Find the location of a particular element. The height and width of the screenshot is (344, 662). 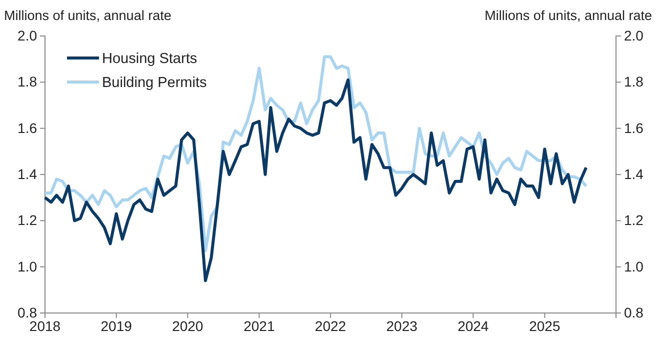

x-tick-label: 2018 is located at coordinates (45, 326).